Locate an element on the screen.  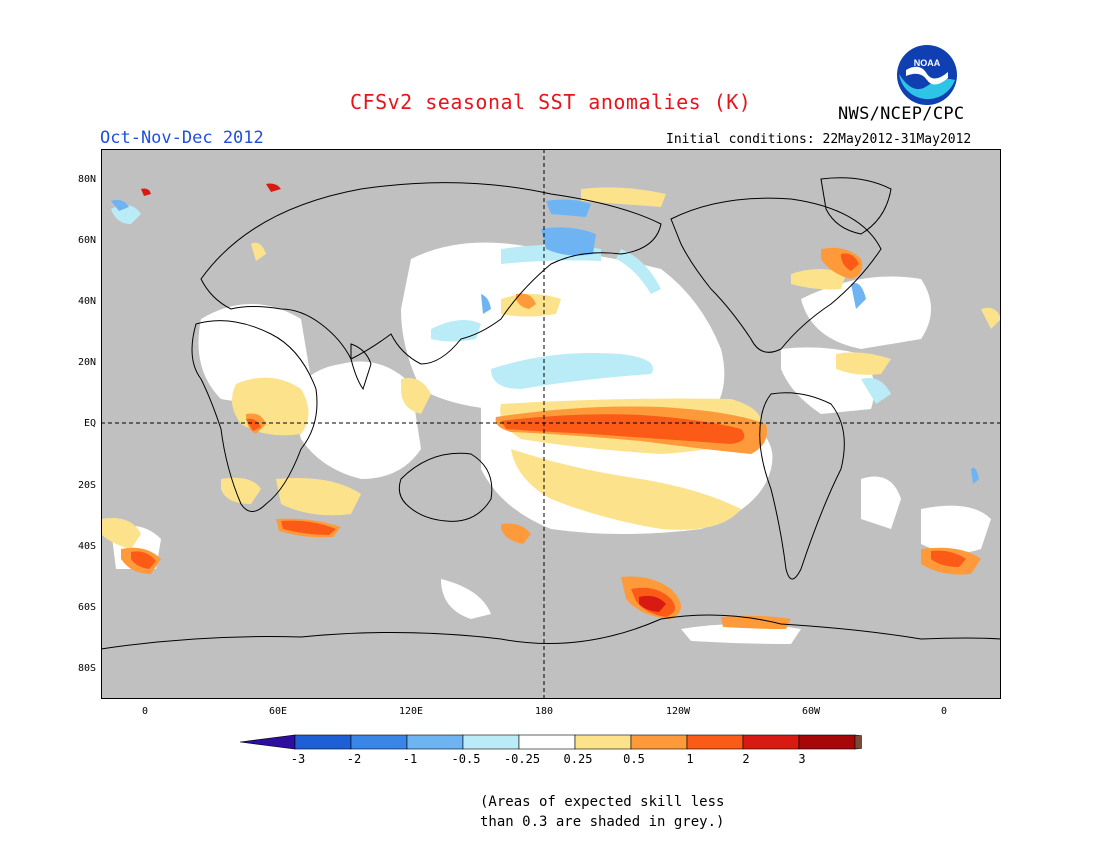
initial-conditions: Initial conditions: 22May2012-31May2012 is located at coordinates (819, 139).